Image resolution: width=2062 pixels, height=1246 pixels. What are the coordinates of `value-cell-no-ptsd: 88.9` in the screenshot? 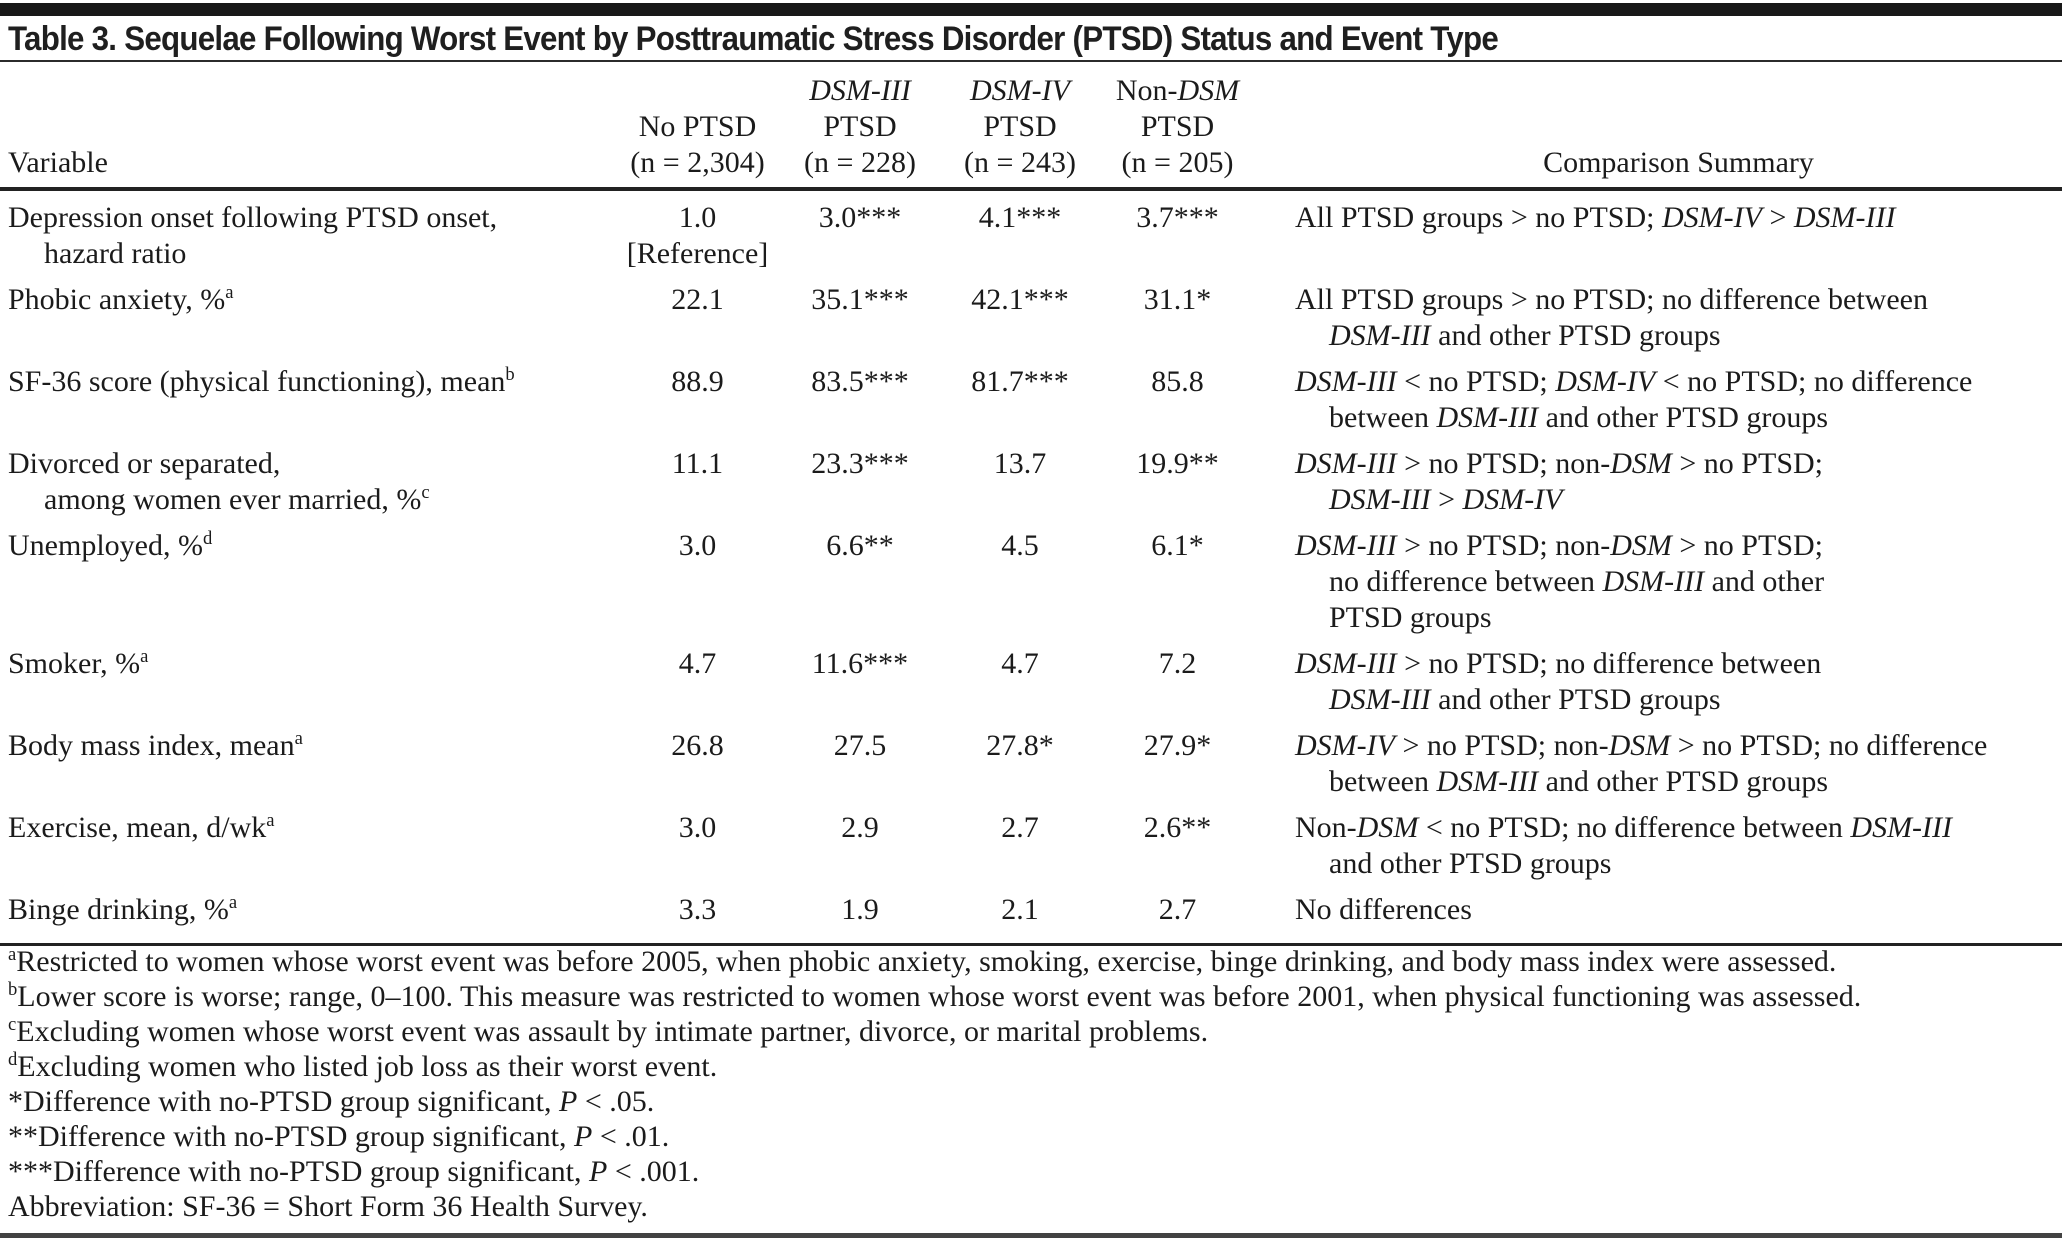 It's located at (697, 381).